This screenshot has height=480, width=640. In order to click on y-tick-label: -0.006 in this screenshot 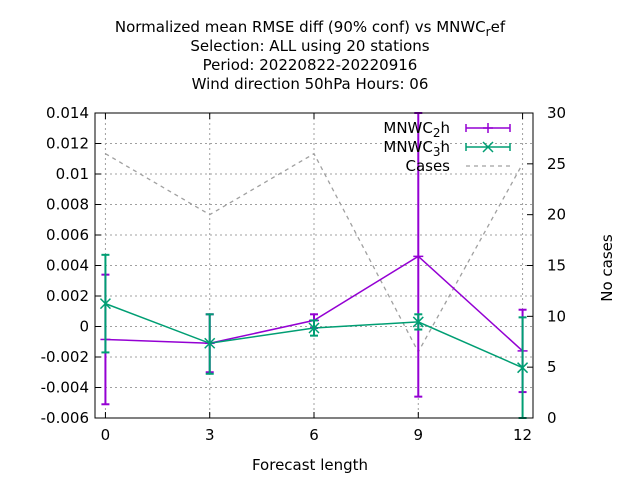, I will do `click(65, 418)`.